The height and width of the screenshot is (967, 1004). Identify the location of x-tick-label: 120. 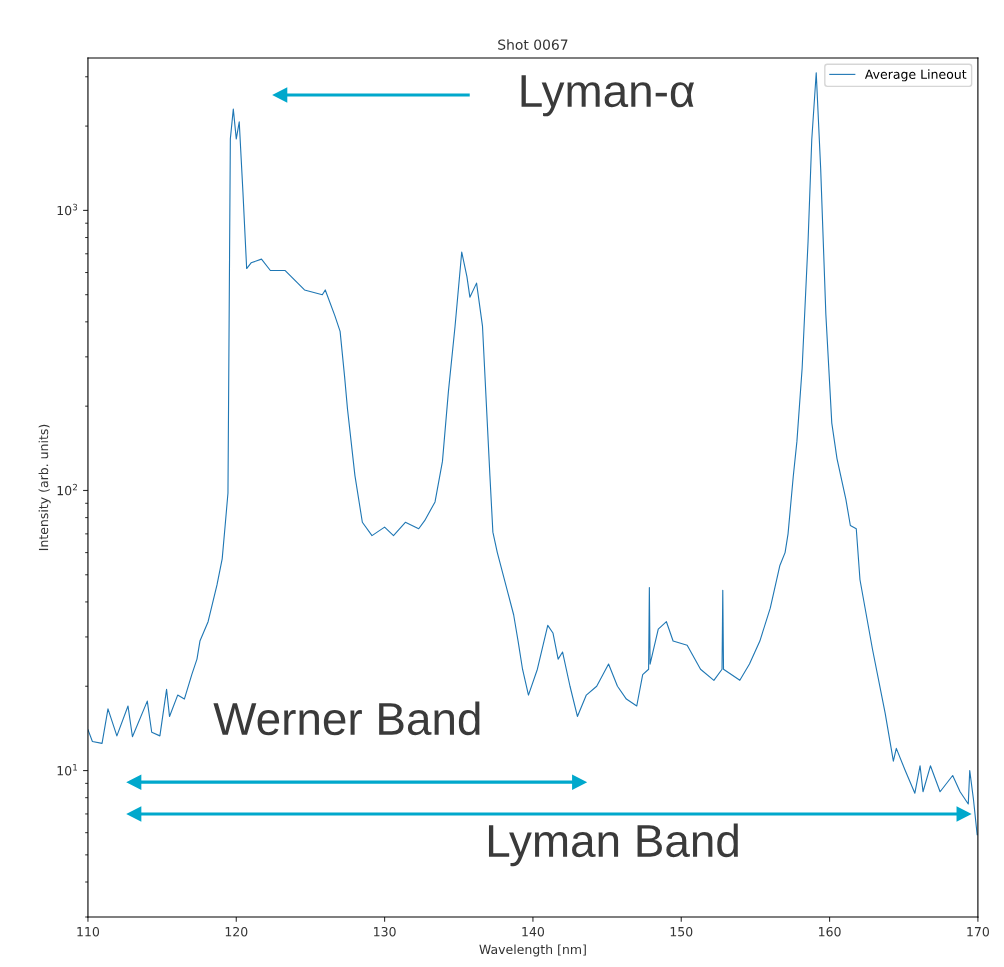
(236, 931).